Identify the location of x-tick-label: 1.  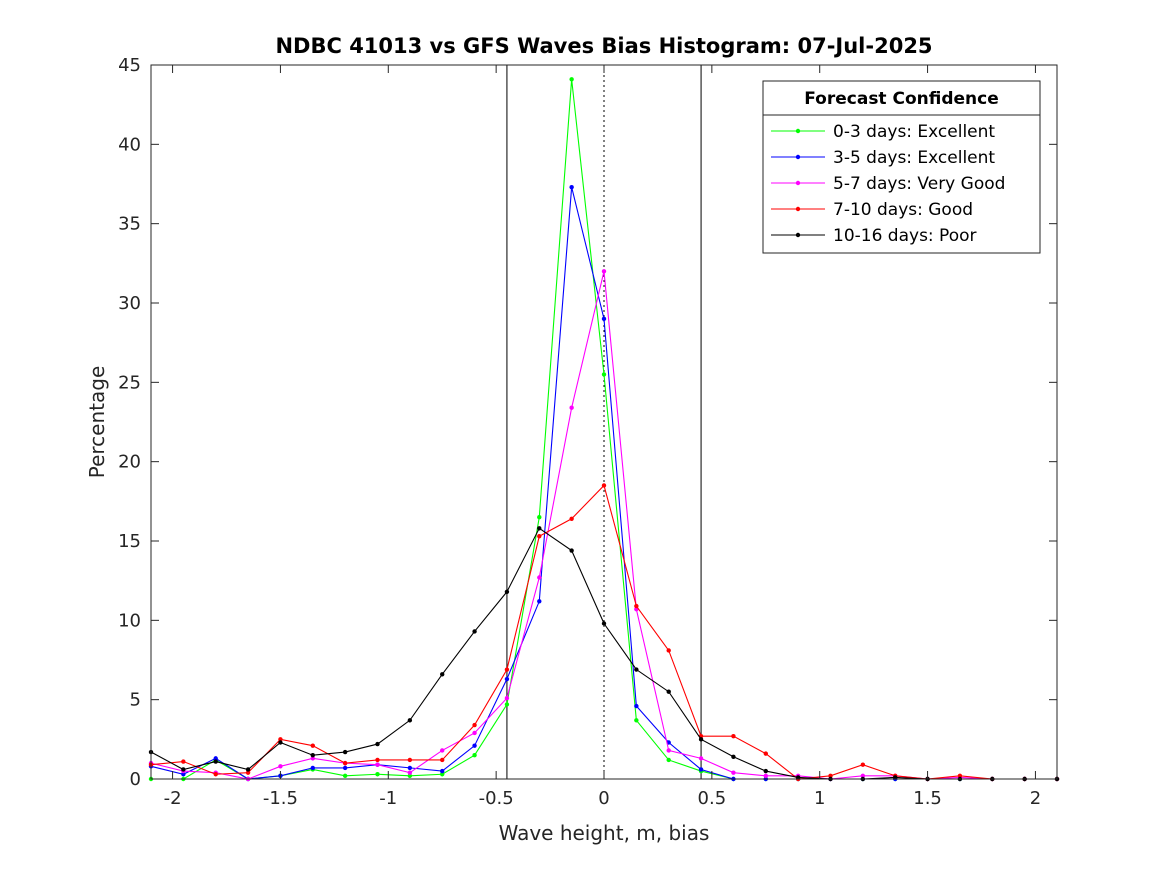
(819, 798).